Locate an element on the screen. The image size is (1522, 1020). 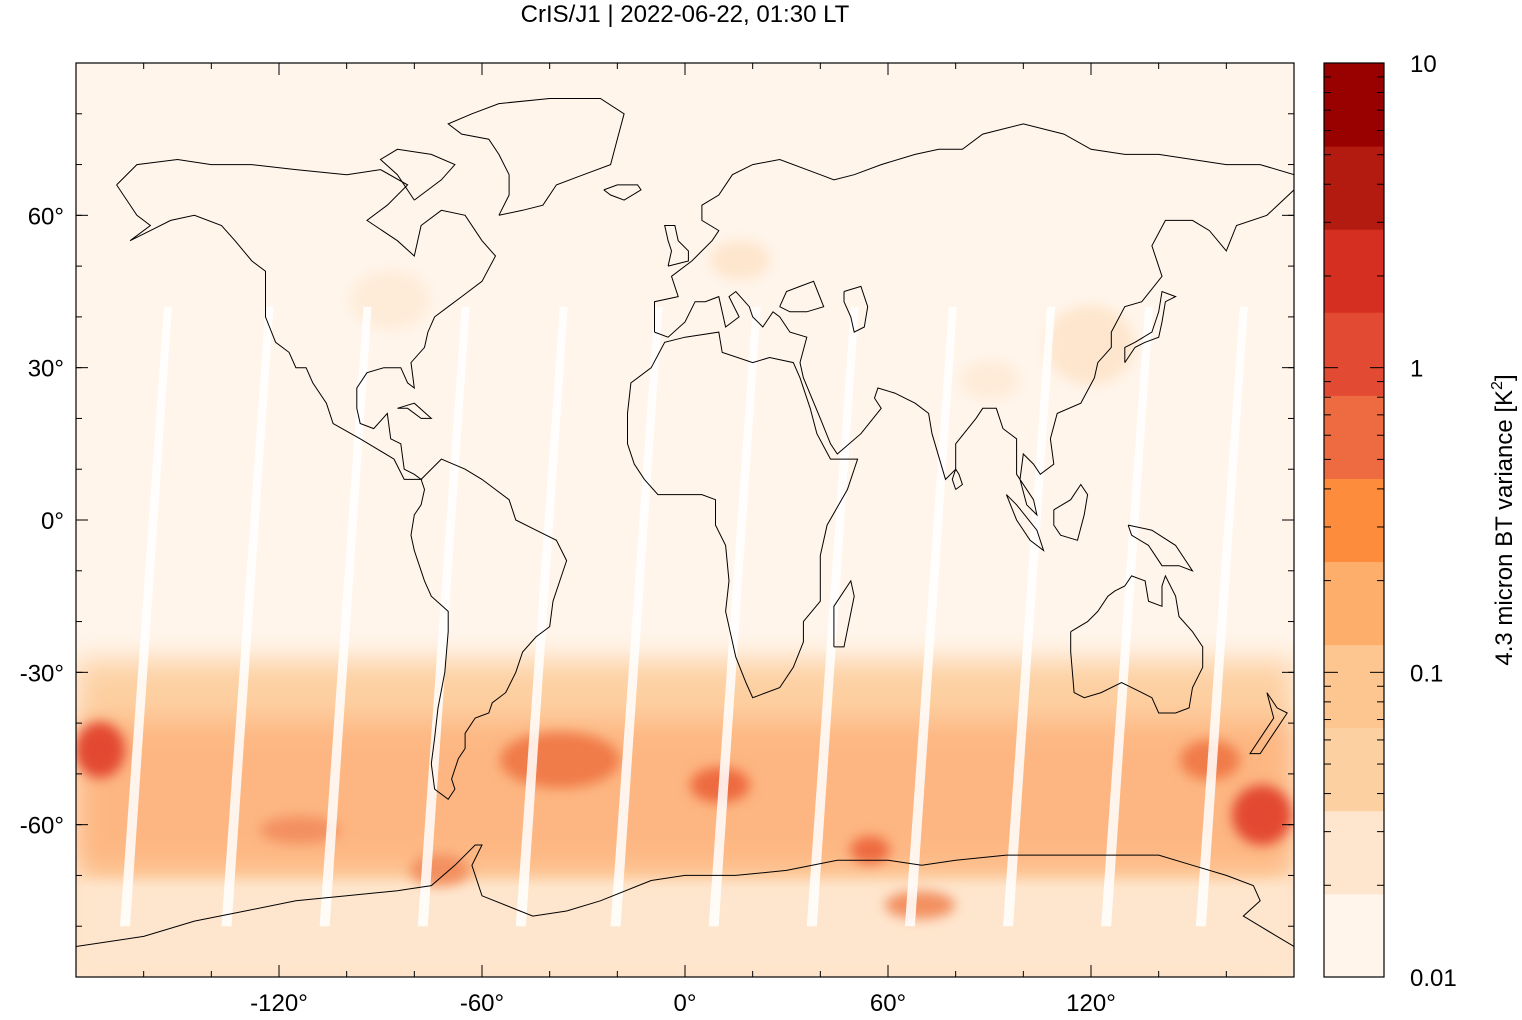
colorbar-title: 4.3 micron BT variance [K2] is located at coordinates (1503, 519).